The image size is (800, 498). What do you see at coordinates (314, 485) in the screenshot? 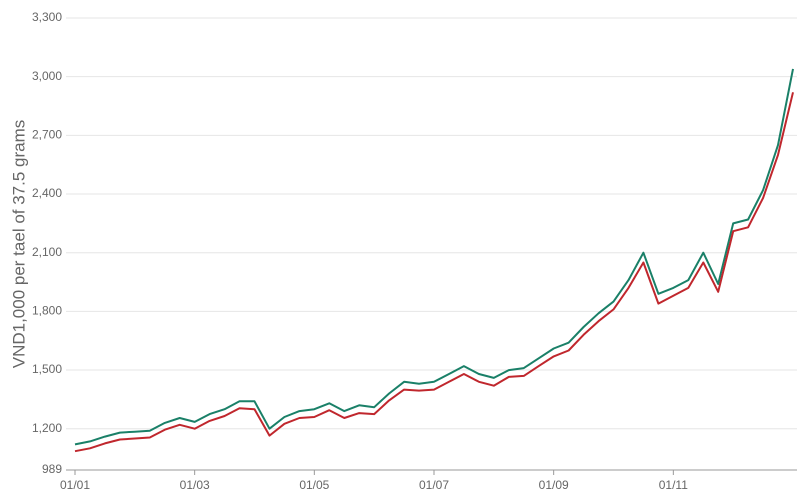
I see `x-tick-label: 01/05` at bounding box center [314, 485].